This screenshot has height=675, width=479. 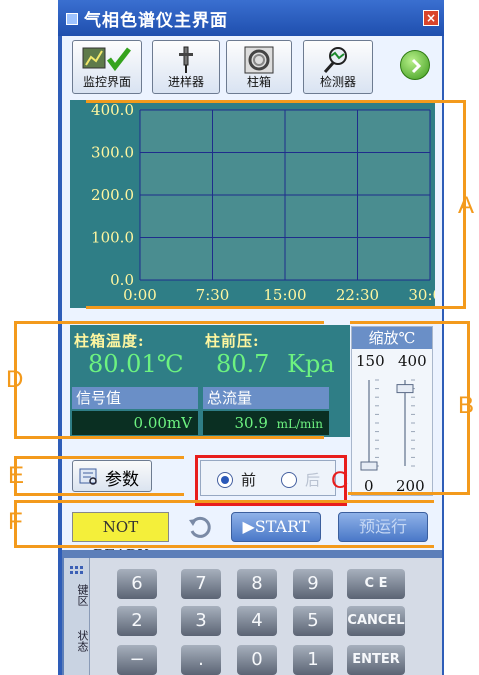 I want to click on annotation-b-label: B, so click(x=466, y=405).